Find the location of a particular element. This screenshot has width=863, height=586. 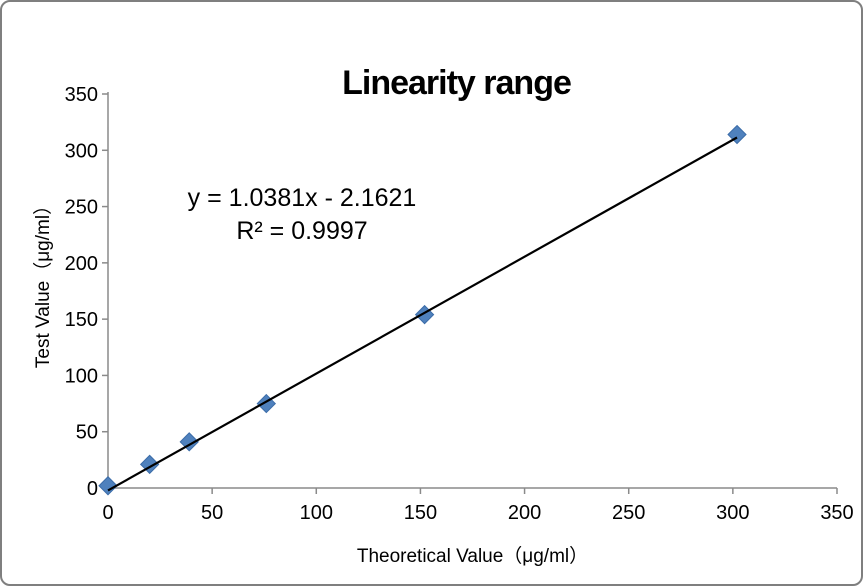

x-tick-label: 150 is located at coordinates (420, 513).